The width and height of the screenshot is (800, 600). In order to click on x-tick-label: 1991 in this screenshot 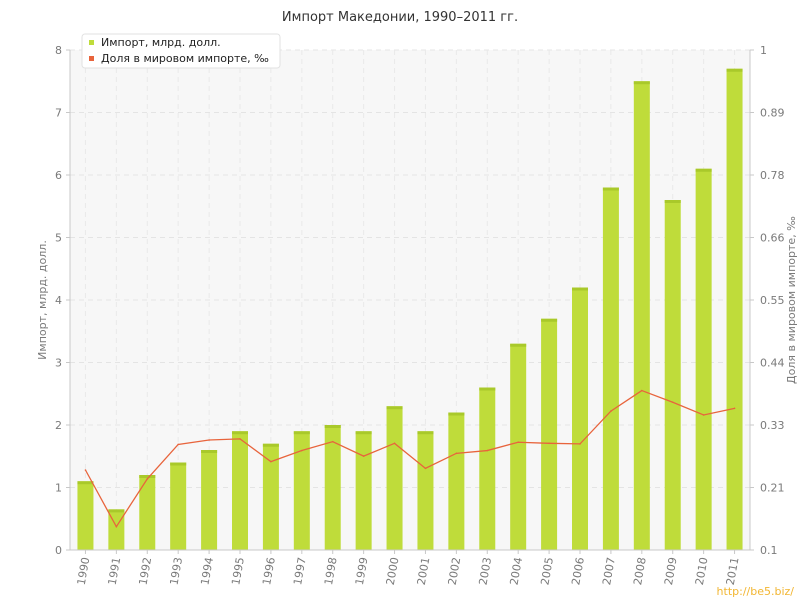, I will do `click(115, 571)`.